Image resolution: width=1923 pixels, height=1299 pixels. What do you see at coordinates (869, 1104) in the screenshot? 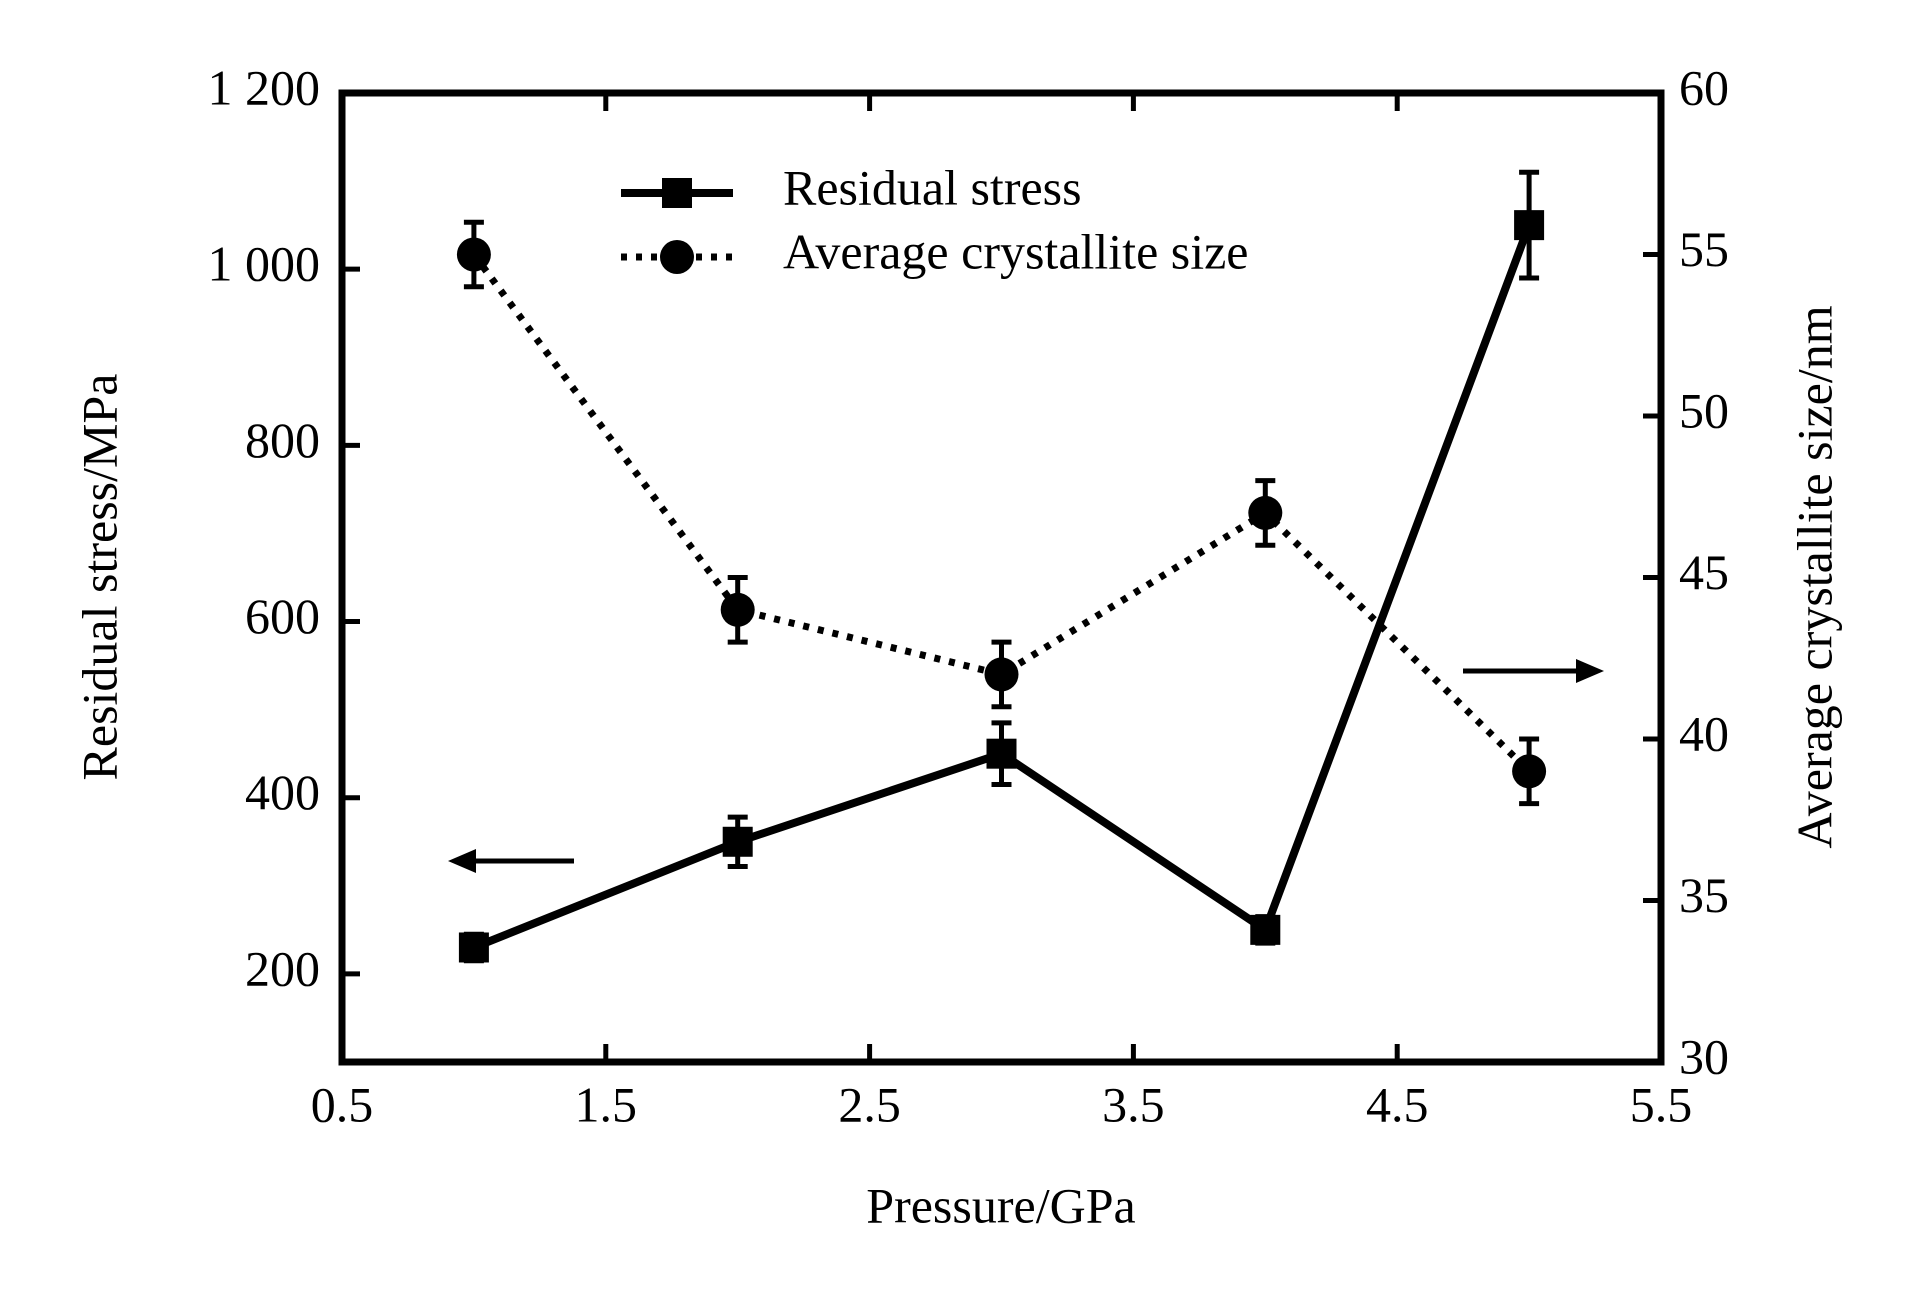
I see `x-tick-label: 2.5` at bounding box center [869, 1104].